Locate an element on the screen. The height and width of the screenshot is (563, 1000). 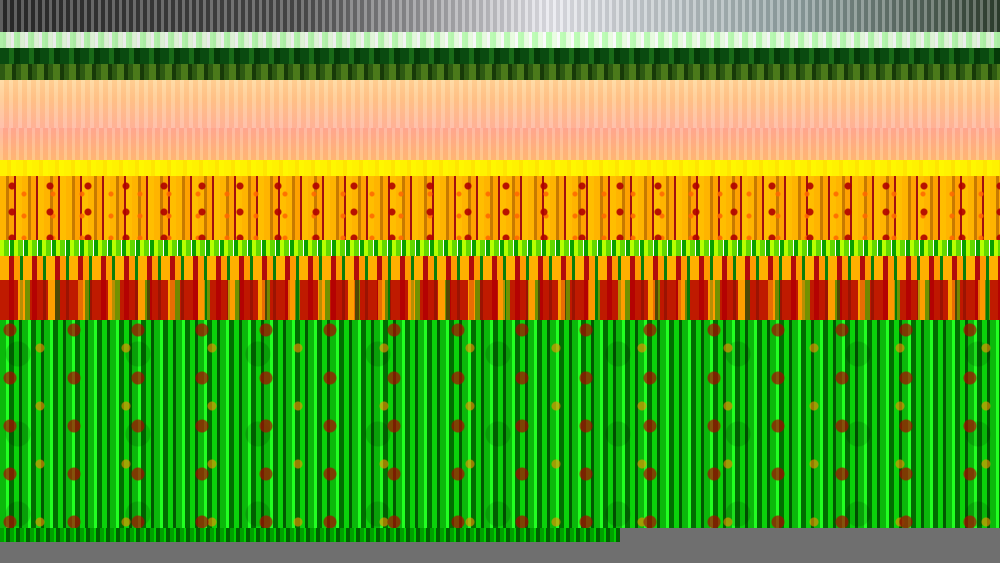
mustard-speckles is located at coordinates (500, 208).